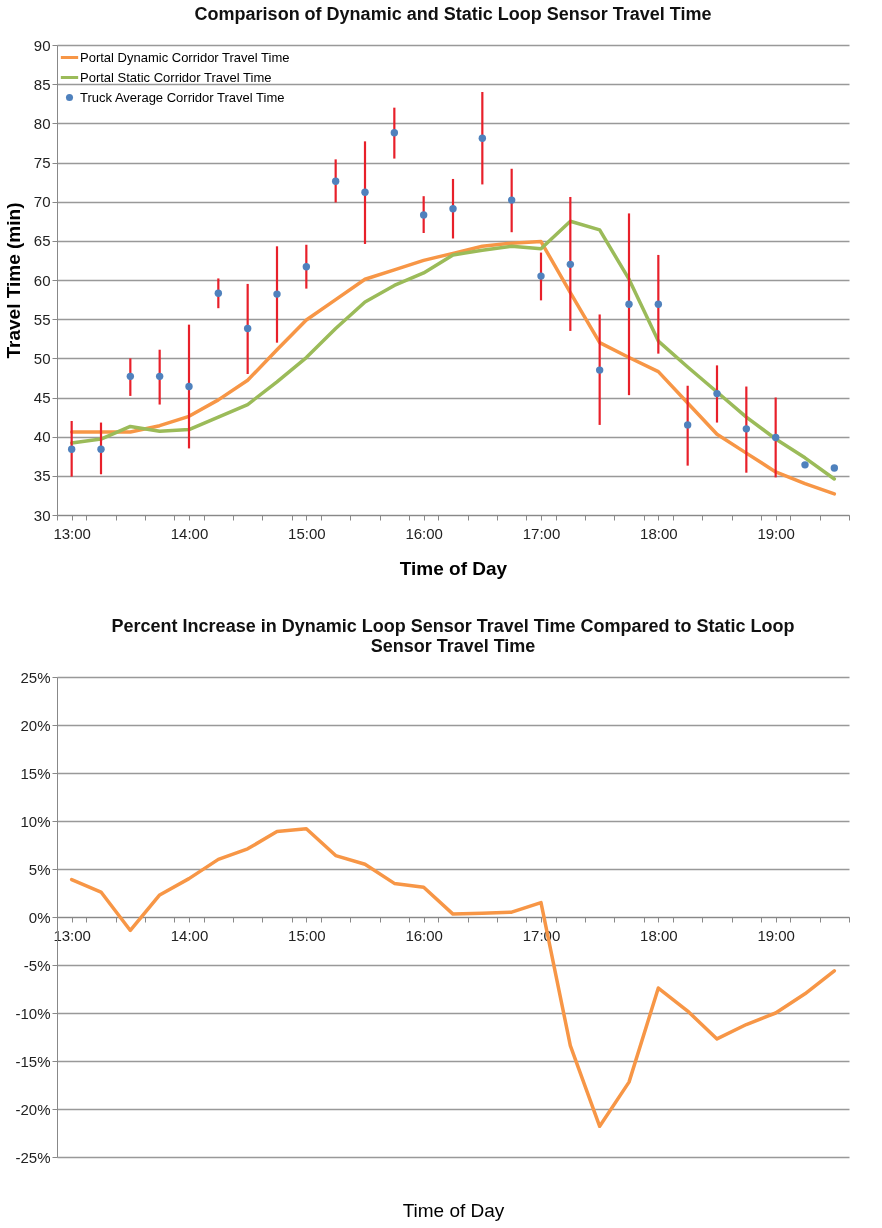 The height and width of the screenshot is (1228, 882). What do you see at coordinates (39, 869) in the screenshot?
I see `y-tick-label: 5%` at bounding box center [39, 869].